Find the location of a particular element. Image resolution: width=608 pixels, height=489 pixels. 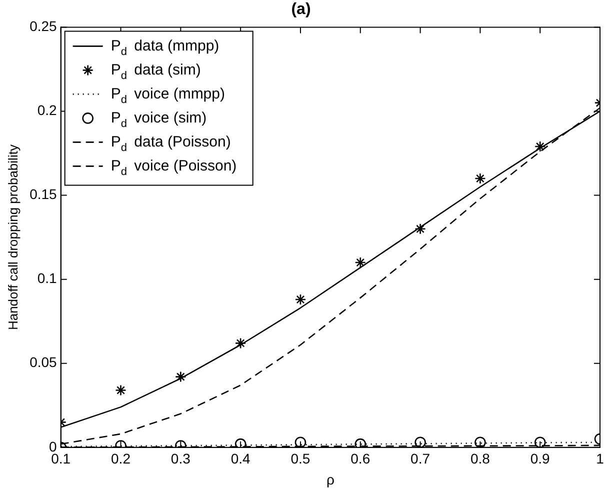

y-tick-label: 0.1 is located at coordinates (47, 278).